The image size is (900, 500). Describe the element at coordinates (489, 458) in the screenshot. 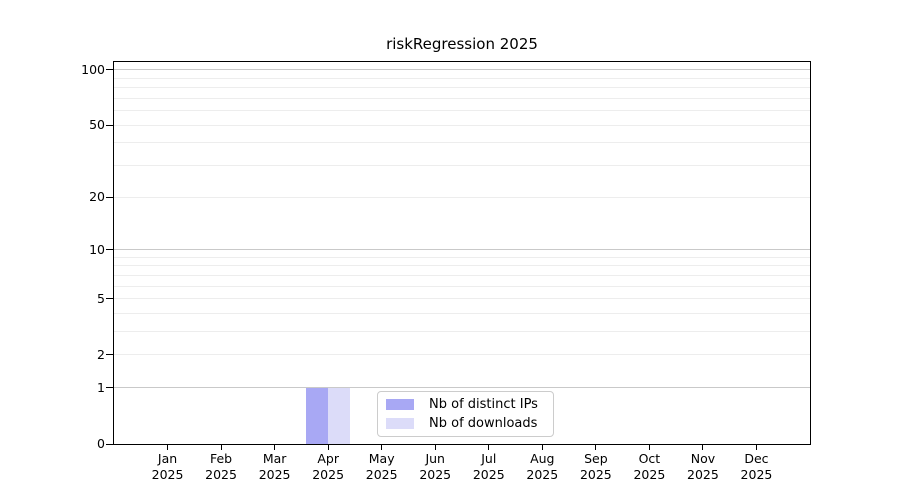

I see `x-tick-month: Jul` at that location.